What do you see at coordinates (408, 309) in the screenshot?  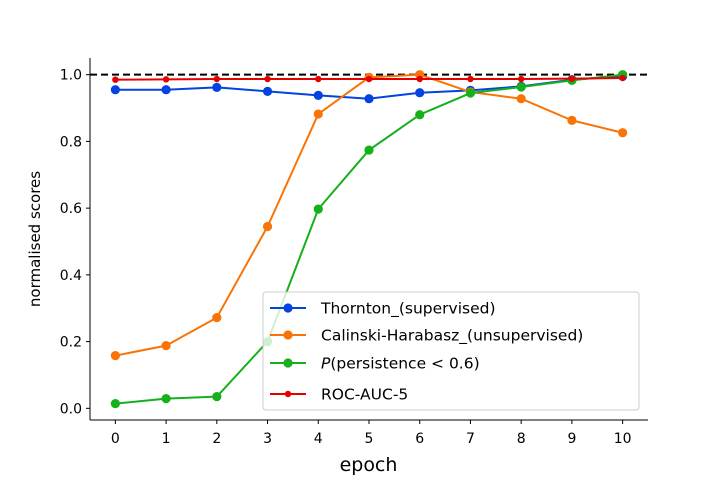 I see `legend-label: Thornton_(supervised)` at bounding box center [408, 309].